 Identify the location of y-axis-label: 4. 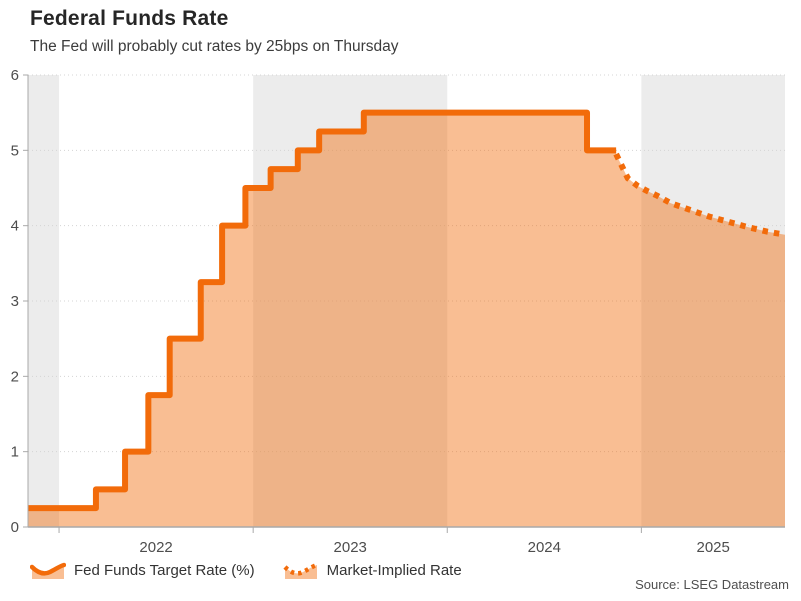
(15, 226).